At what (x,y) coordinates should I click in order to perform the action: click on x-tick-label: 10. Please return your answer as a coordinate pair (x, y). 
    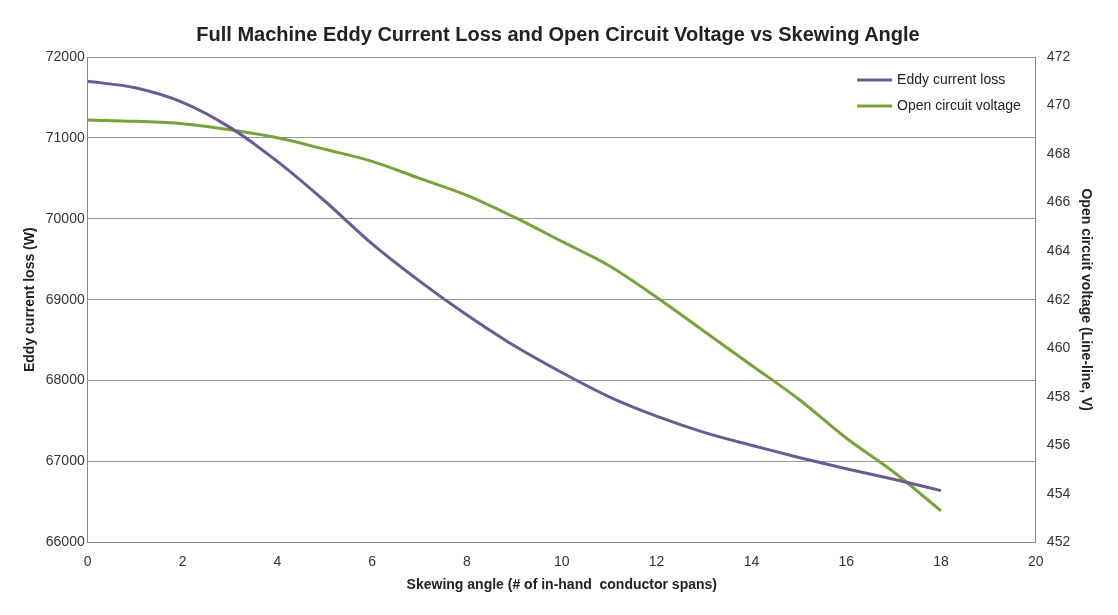
    Looking at the image, I should click on (562, 560).